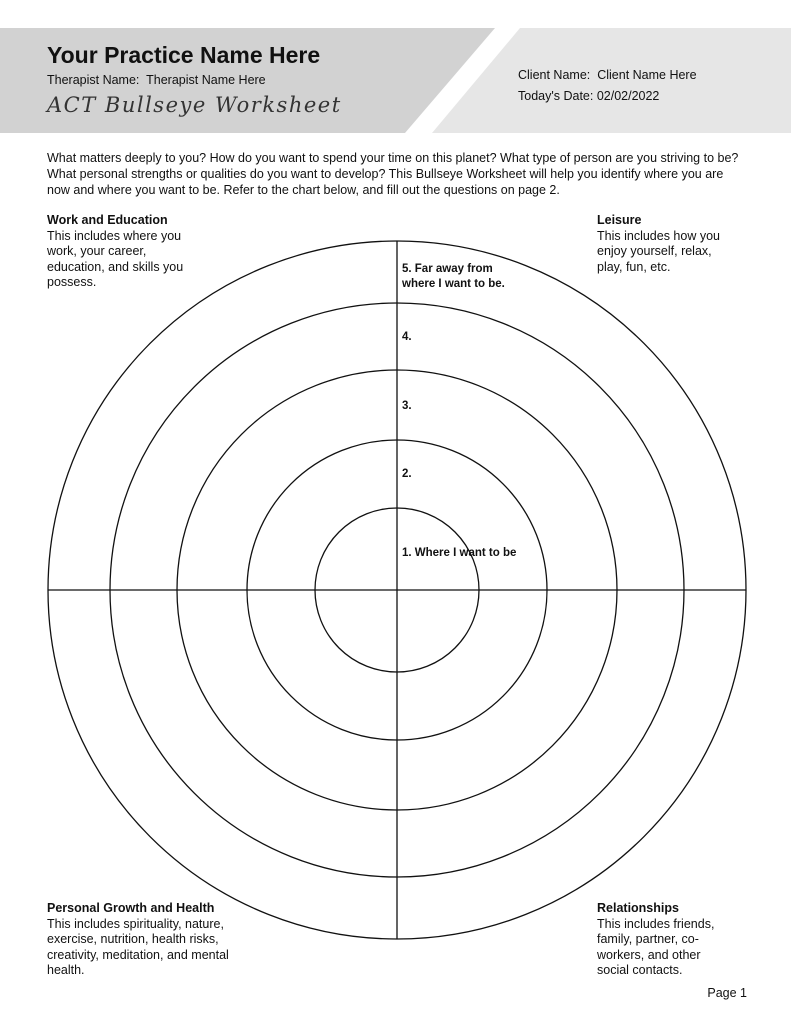  What do you see at coordinates (107, 220) in the screenshot?
I see `quadrant-title: Work and Education` at bounding box center [107, 220].